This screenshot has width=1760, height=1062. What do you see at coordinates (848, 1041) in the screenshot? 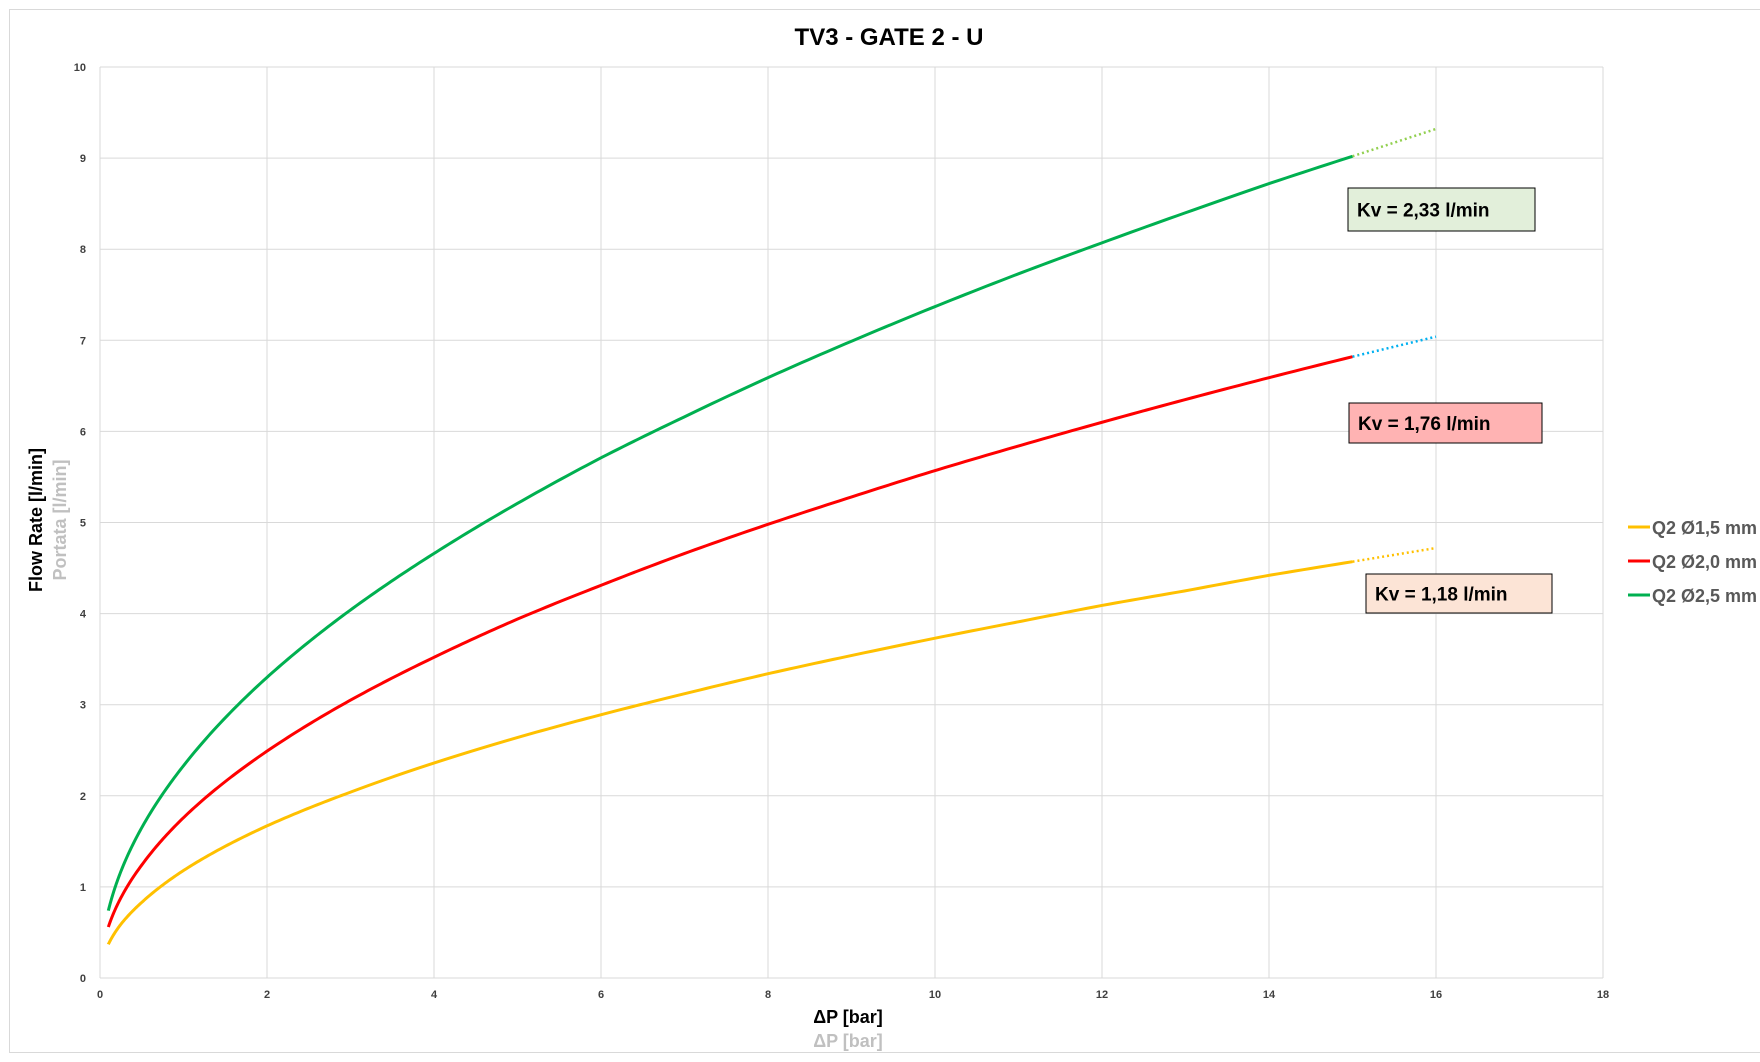
I see `x-axis-title-secondary: ΔP [bar]` at bounding box center [848, 1041].